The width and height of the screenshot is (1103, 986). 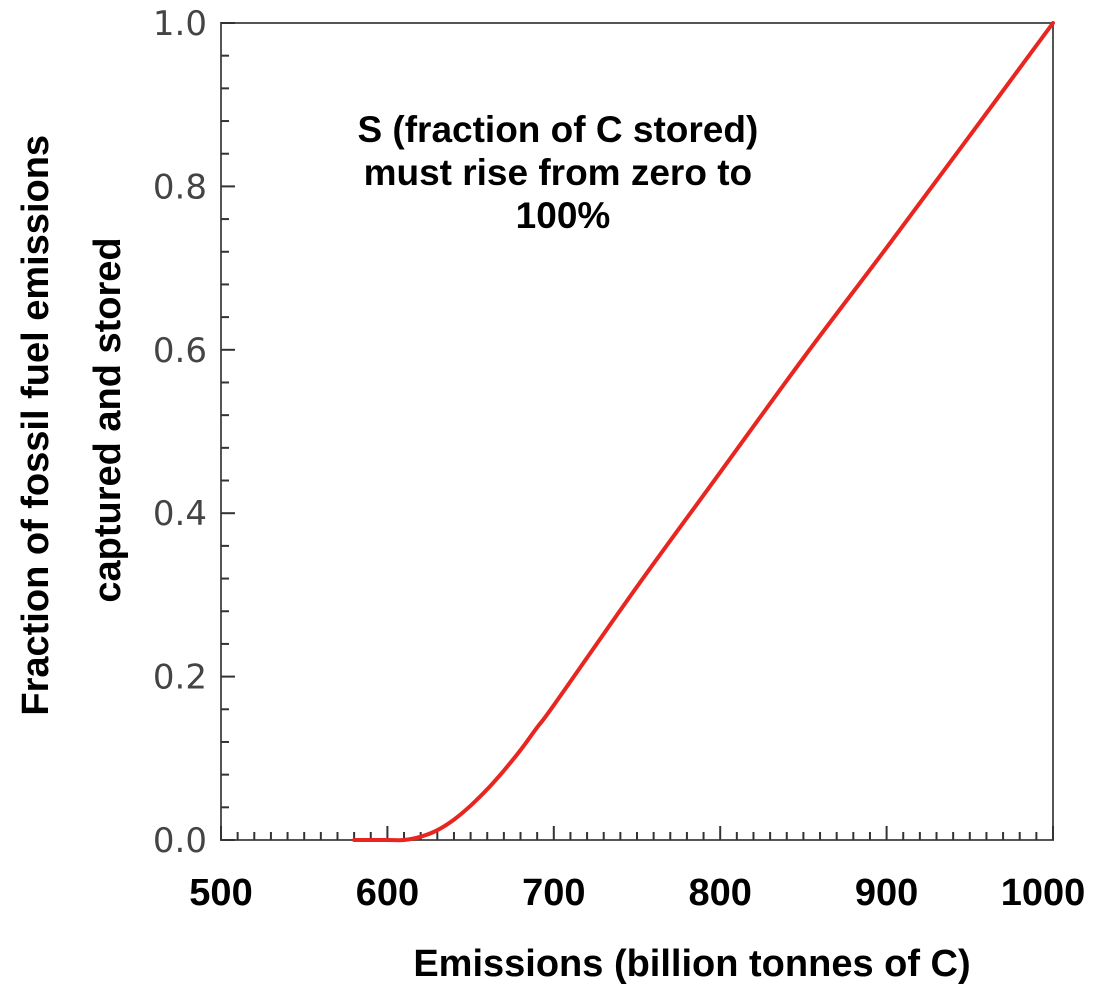 I want to click on annotation-line-1: S (fraction of C stored), so click(x=557, y=129).